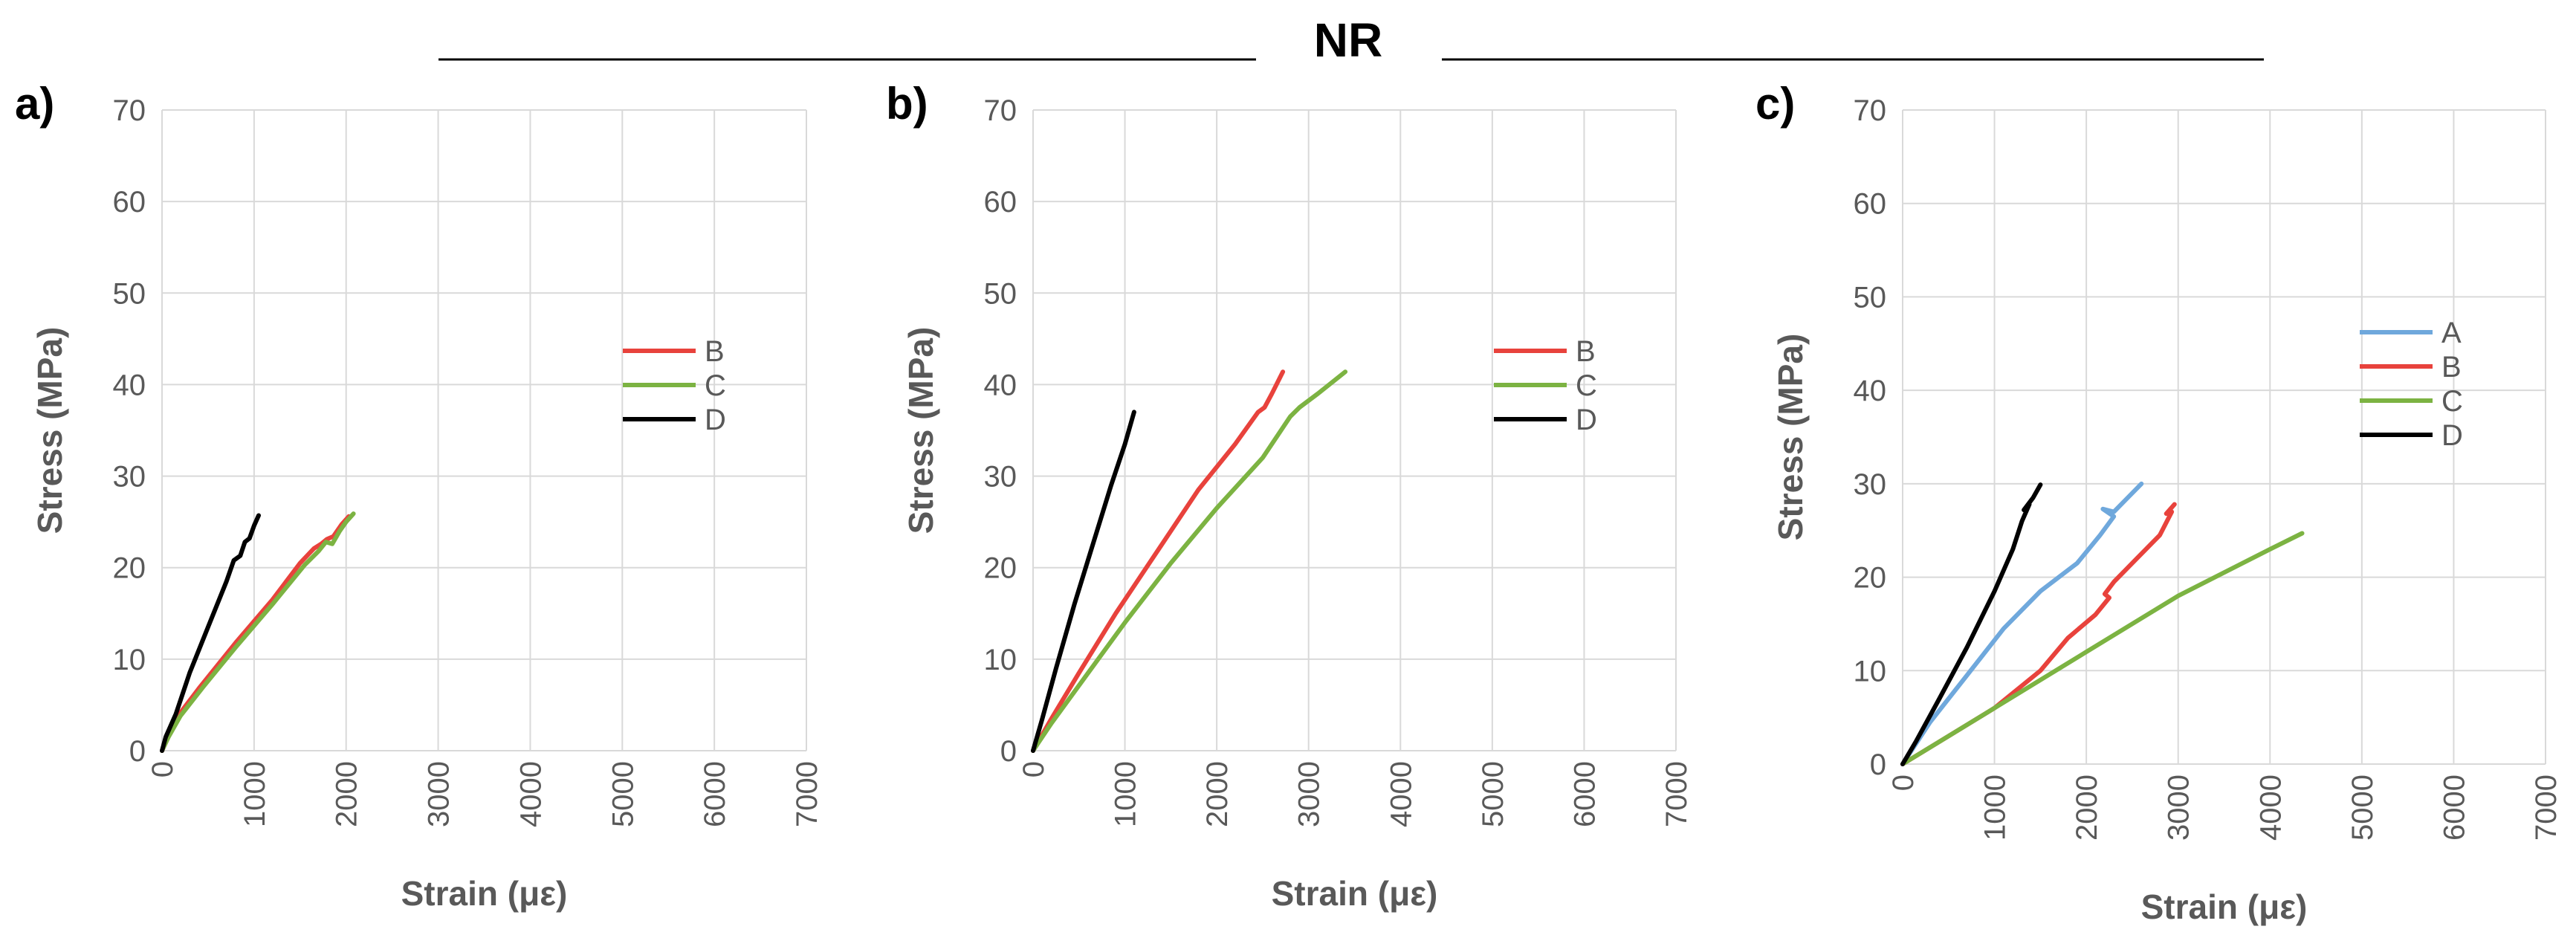 This screenshot has height=938, width=2576. Describe the element at coordinates (2451, 333) in the screenshot. I see `legend-label-a: A` at that location.